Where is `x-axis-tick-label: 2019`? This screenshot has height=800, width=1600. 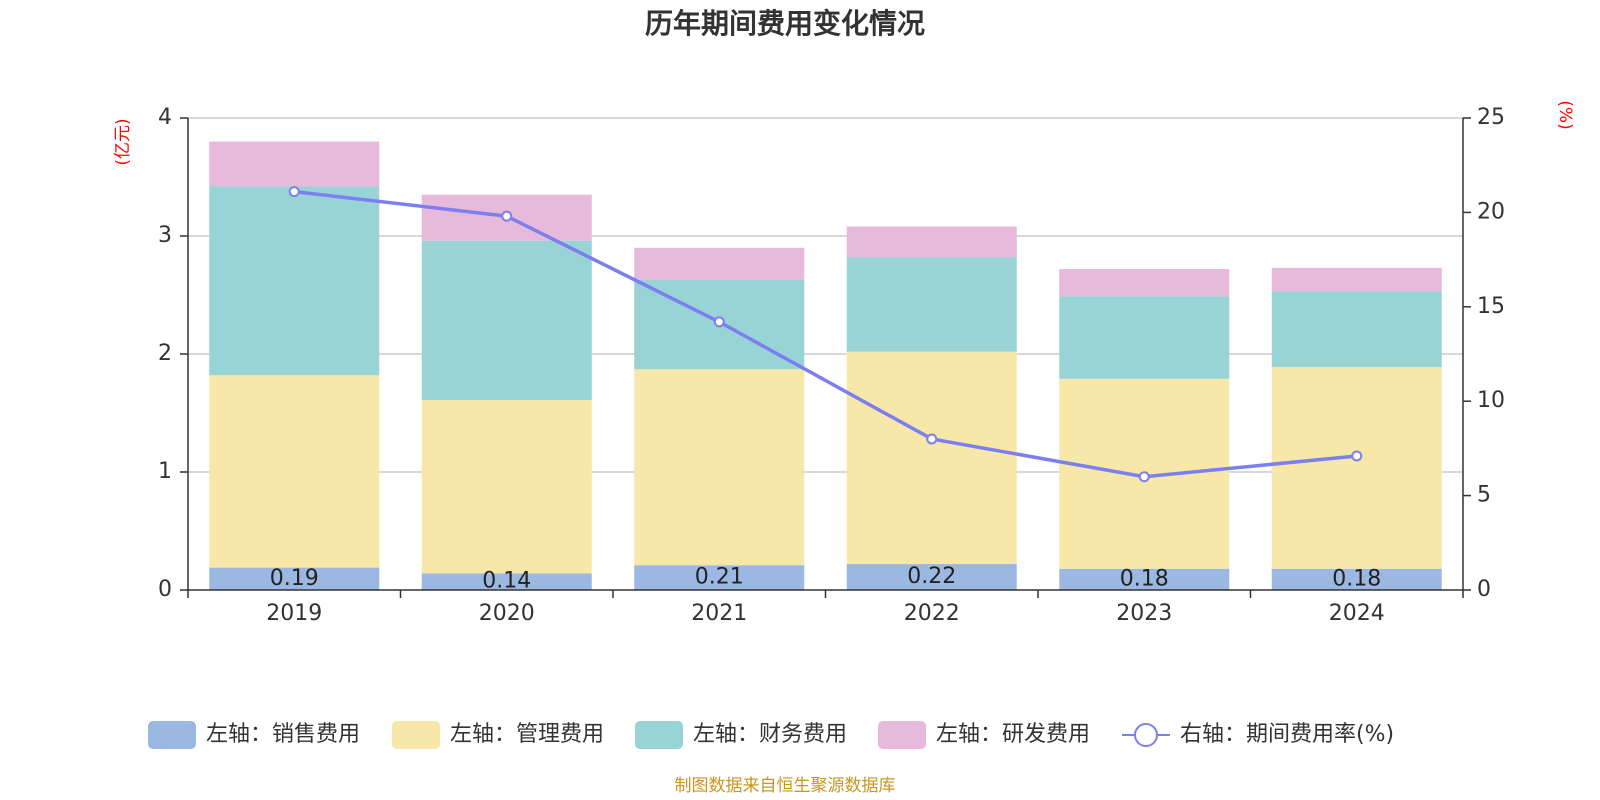 x-axis-tick-label: 2019 is located at coordinates (294, 613).